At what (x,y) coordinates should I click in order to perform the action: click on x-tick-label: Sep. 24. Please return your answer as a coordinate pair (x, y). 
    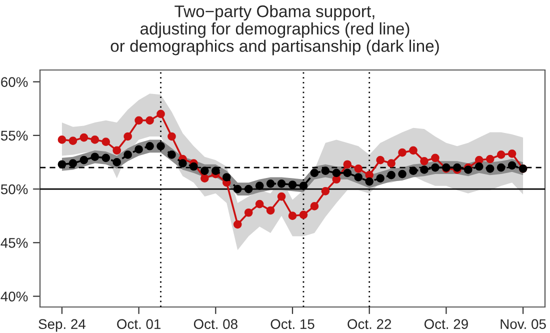
    Looking at the image, I should click on (62, 325).